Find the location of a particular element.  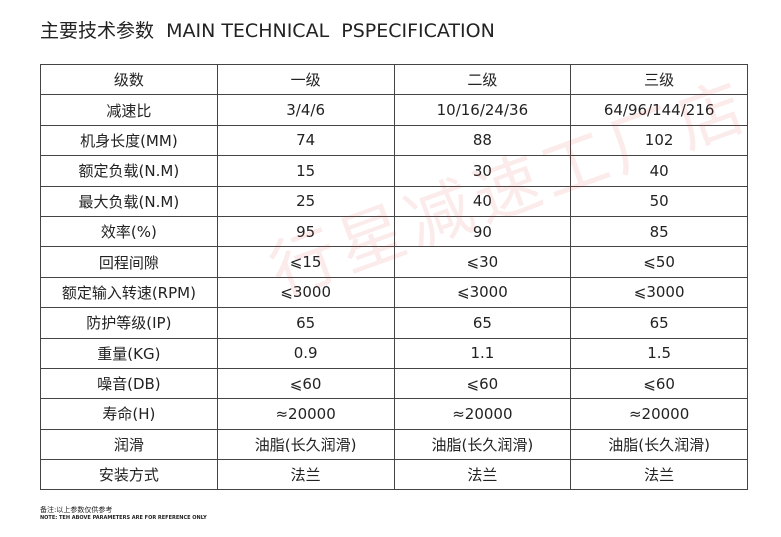

table-cell: 级数 is located at coordinates (129, 79).